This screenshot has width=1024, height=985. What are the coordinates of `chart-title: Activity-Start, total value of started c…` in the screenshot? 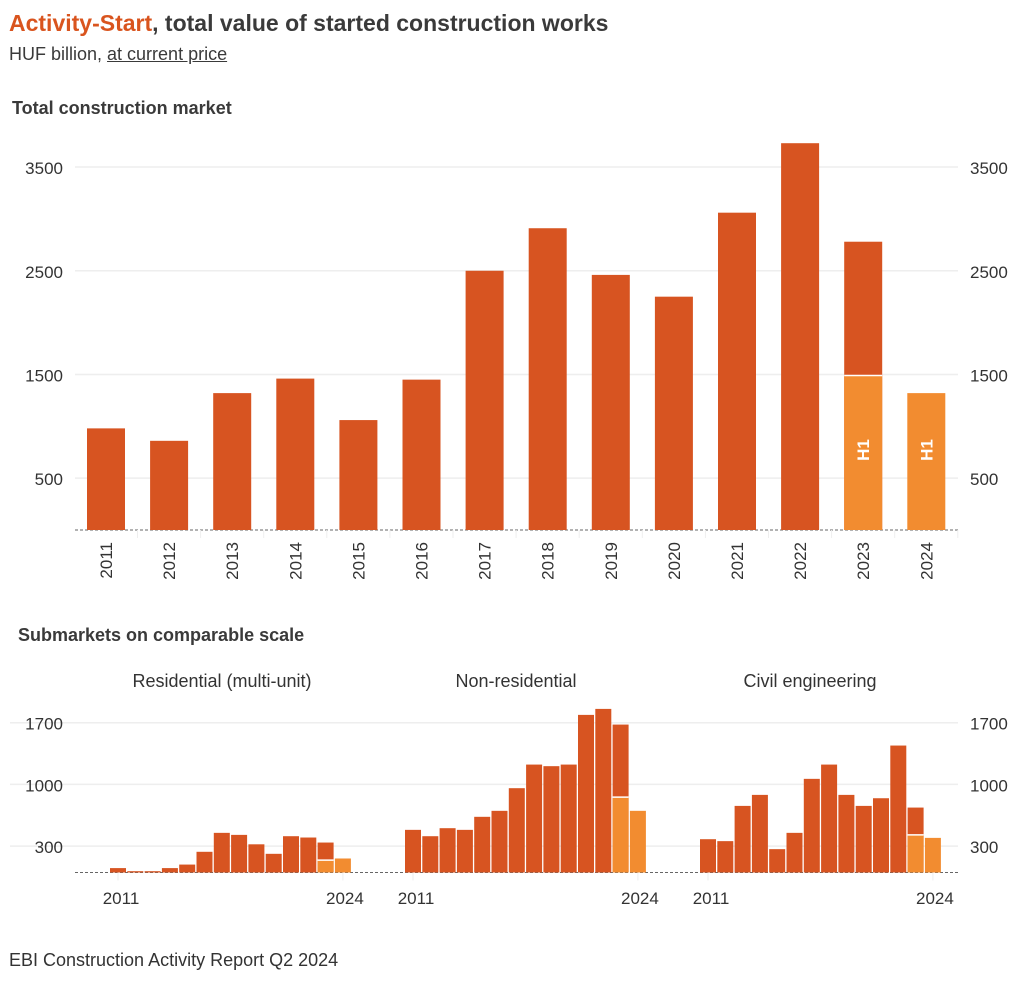 It's located at (308, 23).